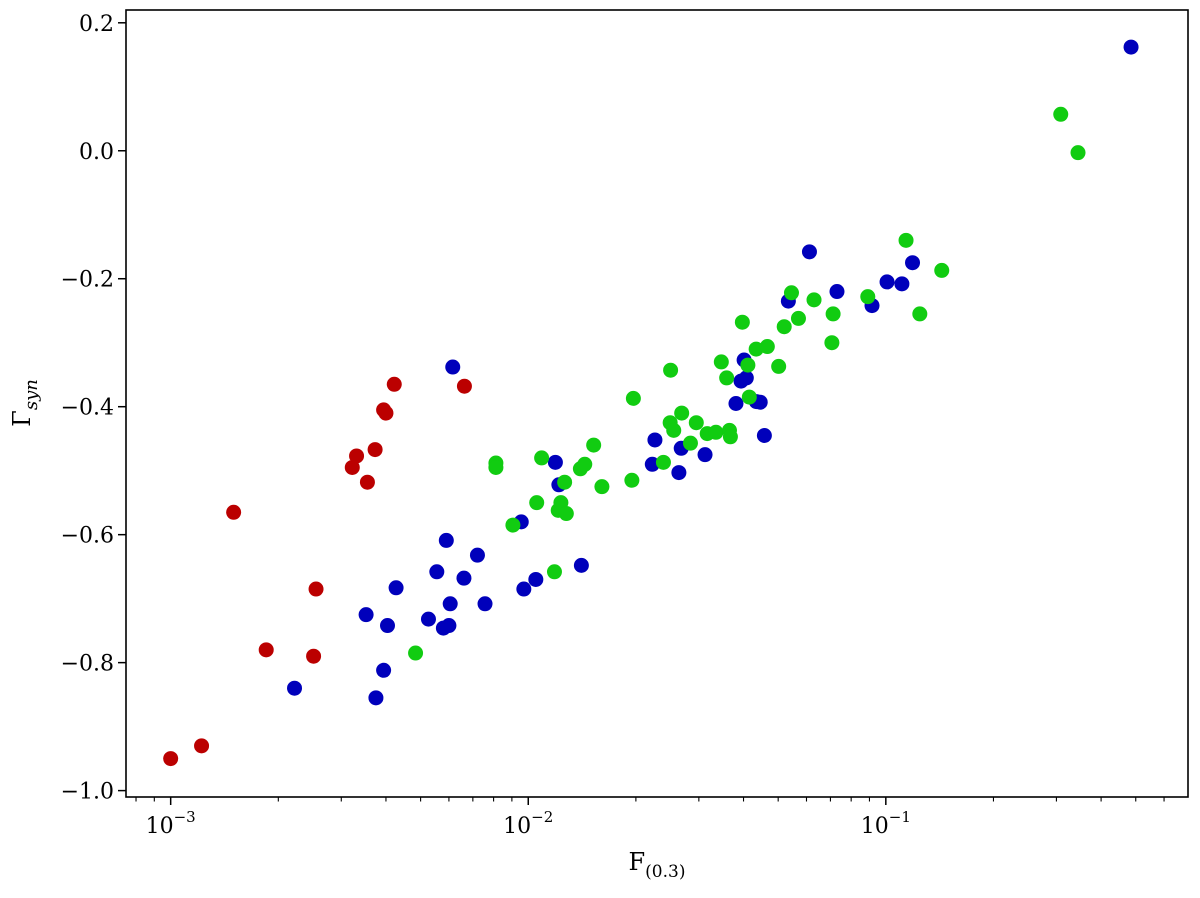 This screenshot has width=1200, height=898. I want to click on x-tick-exponent: −1, so click(900, 817).